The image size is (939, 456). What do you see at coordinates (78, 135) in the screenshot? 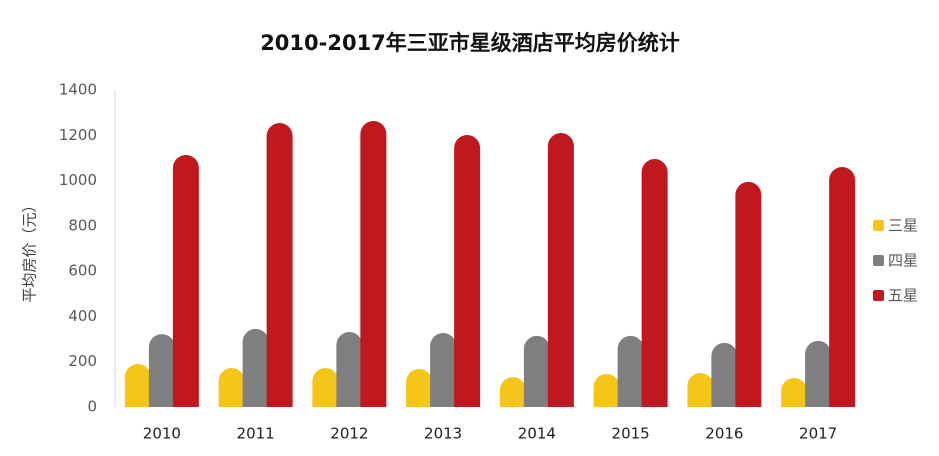
I see `y-tick-label: 1200` at bounding box center [78, 135].